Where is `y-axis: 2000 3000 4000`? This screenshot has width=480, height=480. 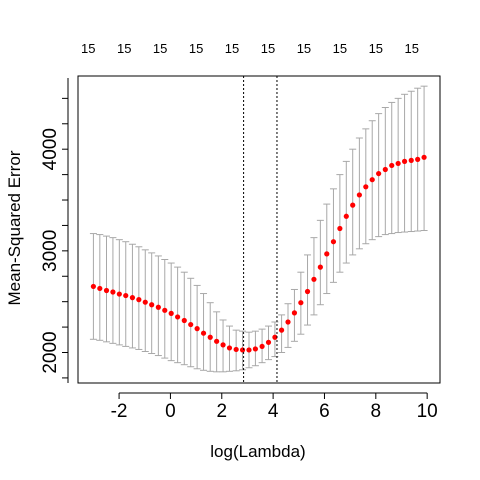
y-axis: 2000 3000 4000 is located at coordinates (54, 230).